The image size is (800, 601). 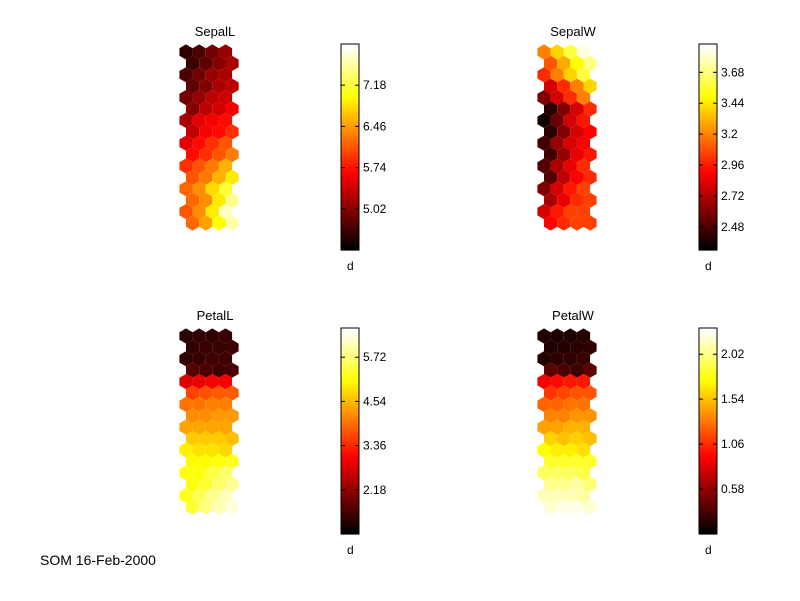 I want to click on footer-caption: SOM 16-Feb-2000, so click(x=98, y=560).